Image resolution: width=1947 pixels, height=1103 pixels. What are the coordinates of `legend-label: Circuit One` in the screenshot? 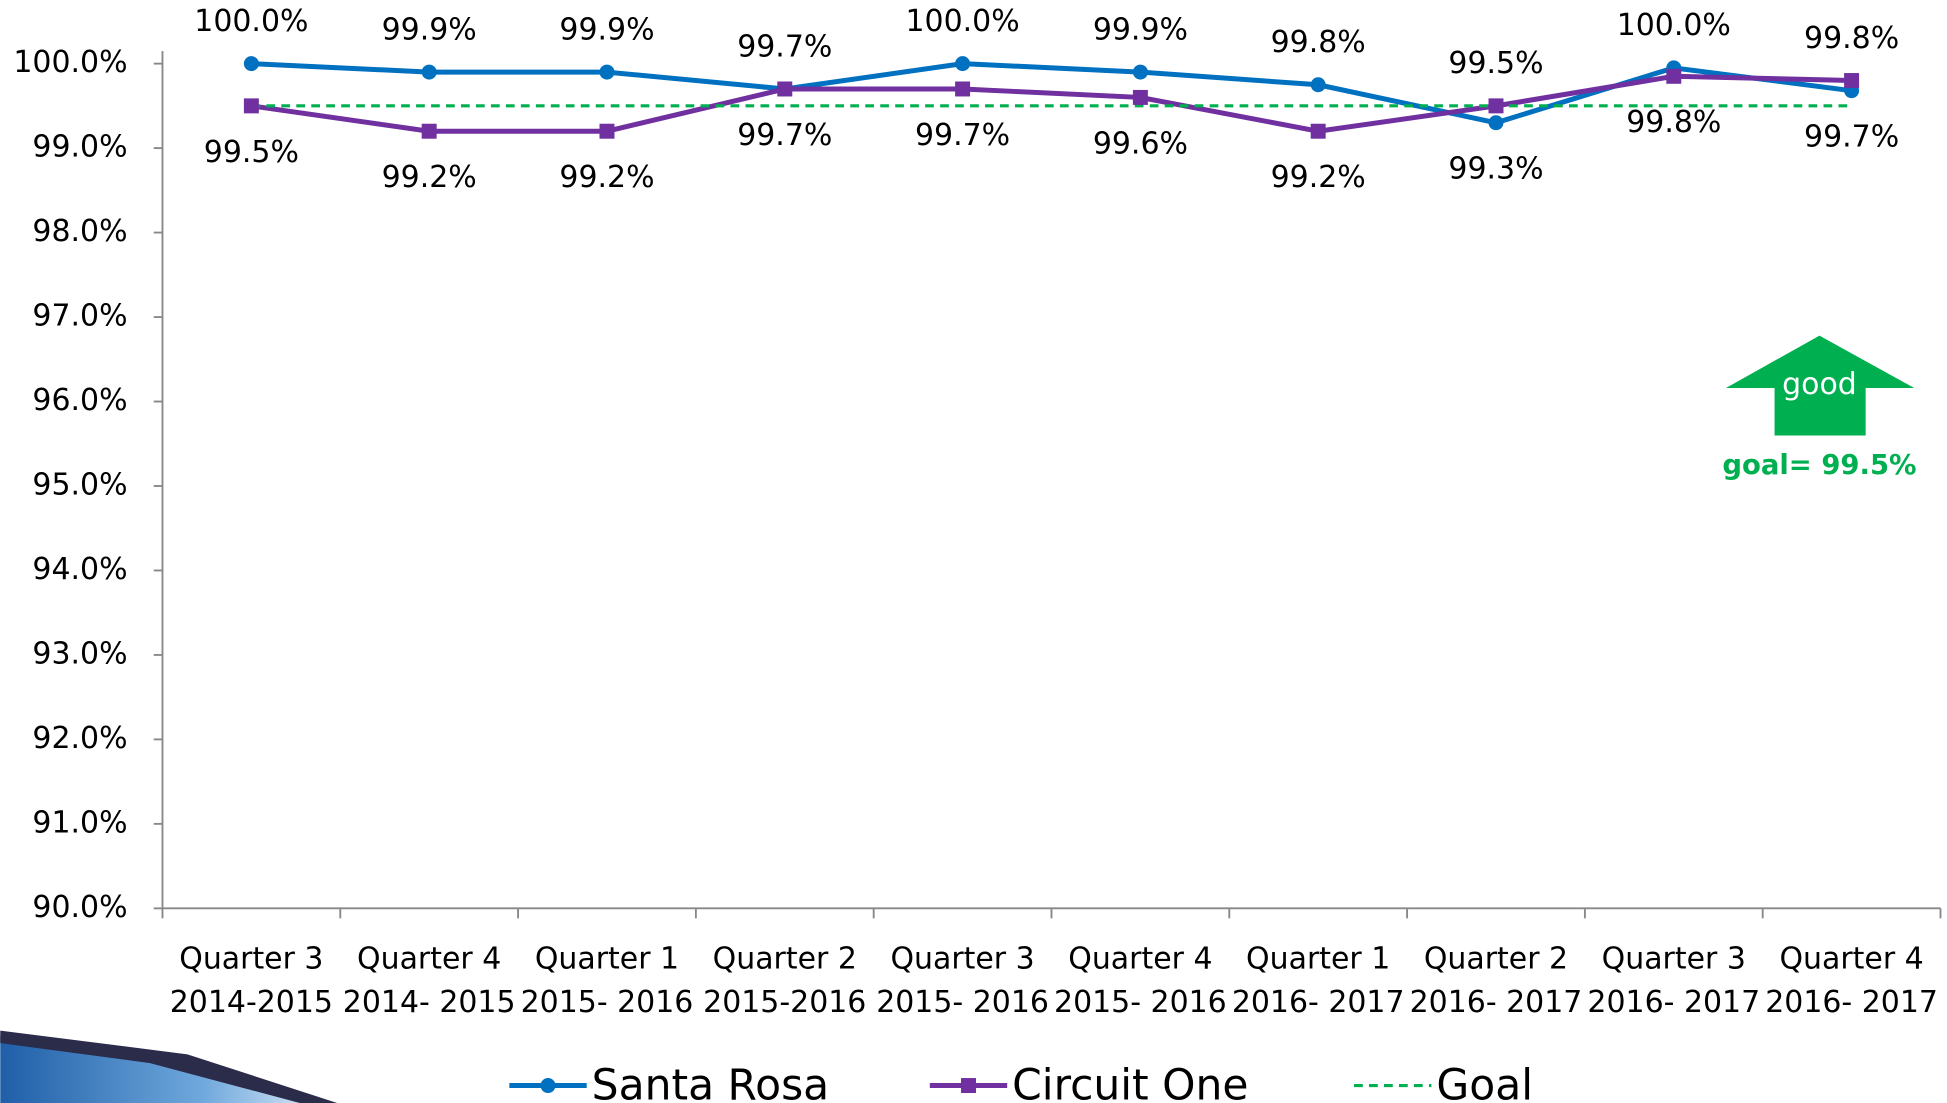 It's located at (1130, 1082).